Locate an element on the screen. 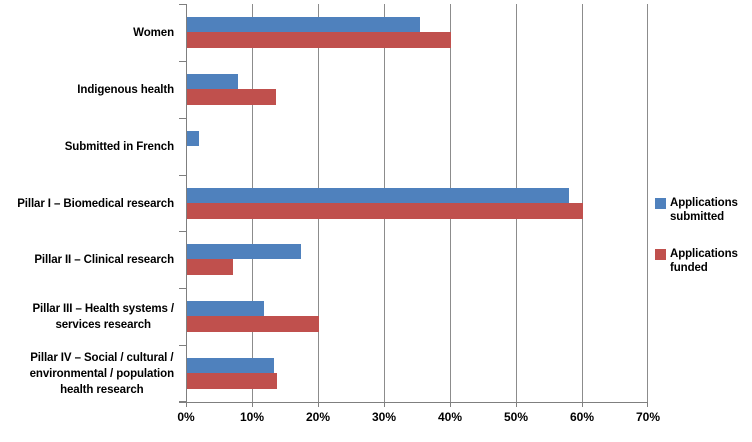 The width and height of the screenshot is (752, 442). category-label-text: Indigenous health is located at coordinates (125, 89).